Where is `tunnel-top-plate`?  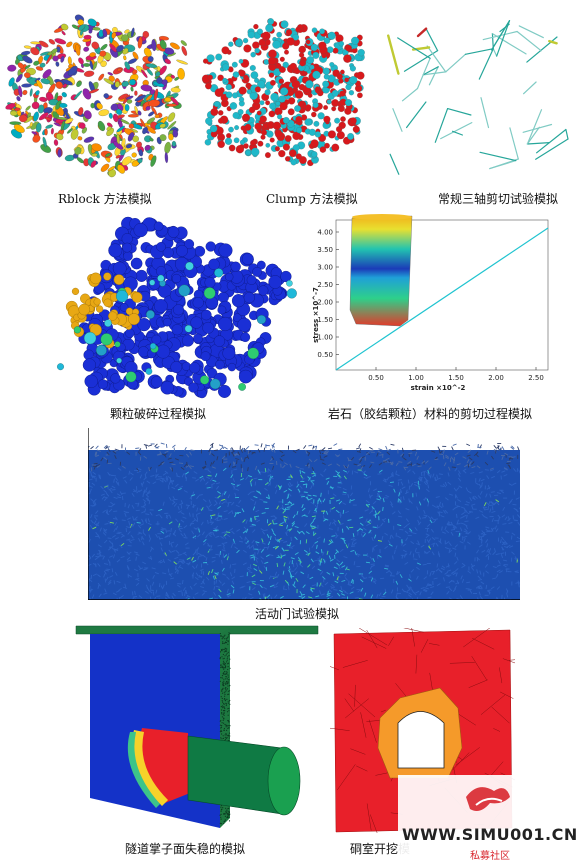
tunnel-top-plate is located at coordinates (197, 630).